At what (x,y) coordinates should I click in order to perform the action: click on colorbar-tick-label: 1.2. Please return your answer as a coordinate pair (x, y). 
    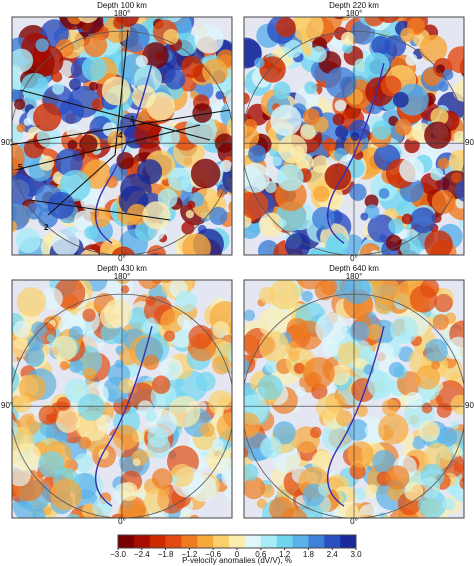
    Looking at the image, I should click on (285, 554).